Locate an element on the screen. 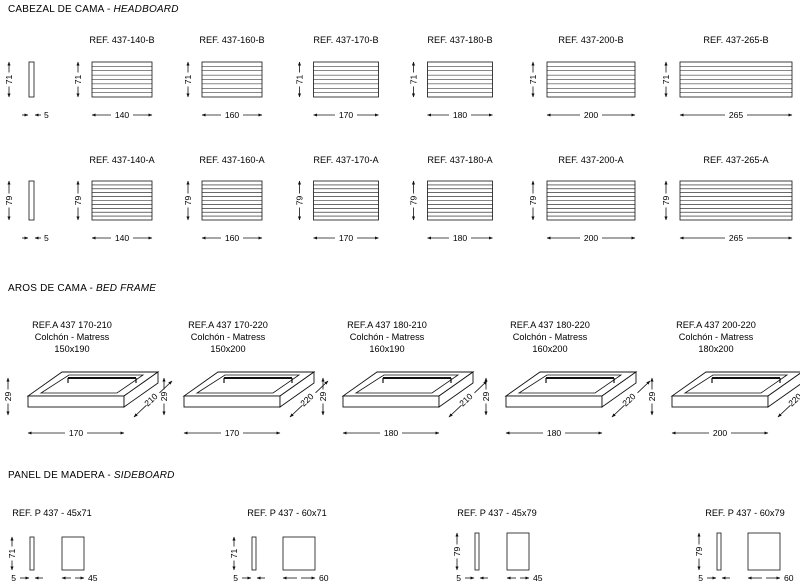 This screenshot has width=800, height=588. headboard-ref-label: REF. 437-140-A is located at coordinates (122, 160).